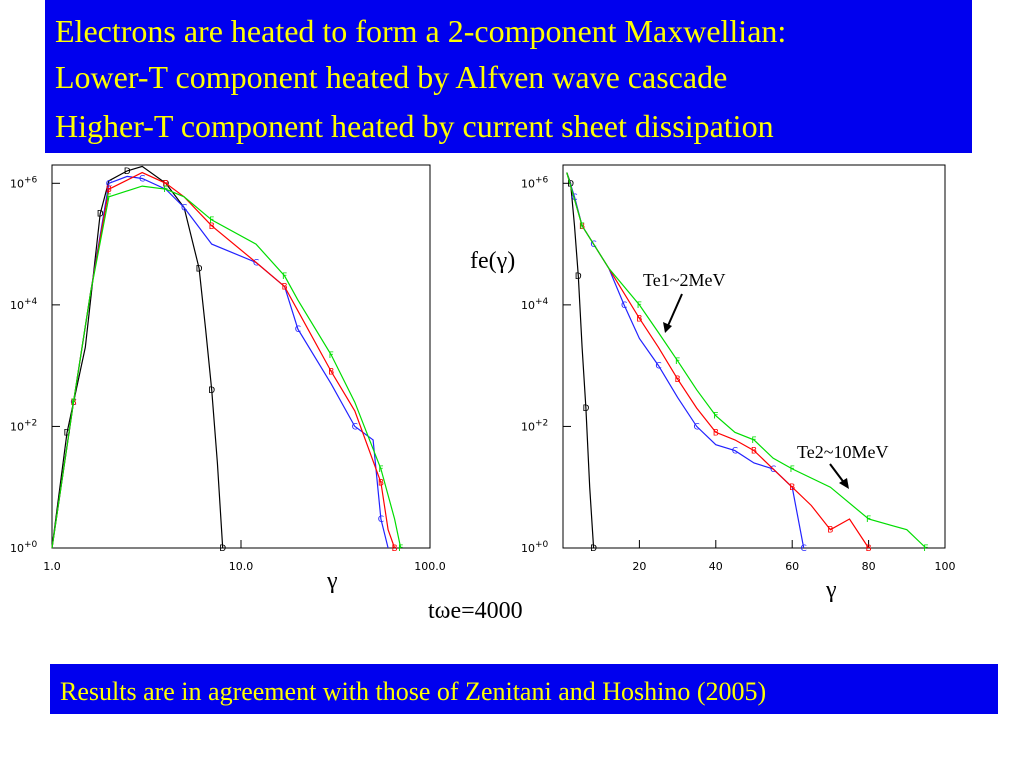 The image size is (1024, 768). I want to click on footer-box, so click(524, 689).